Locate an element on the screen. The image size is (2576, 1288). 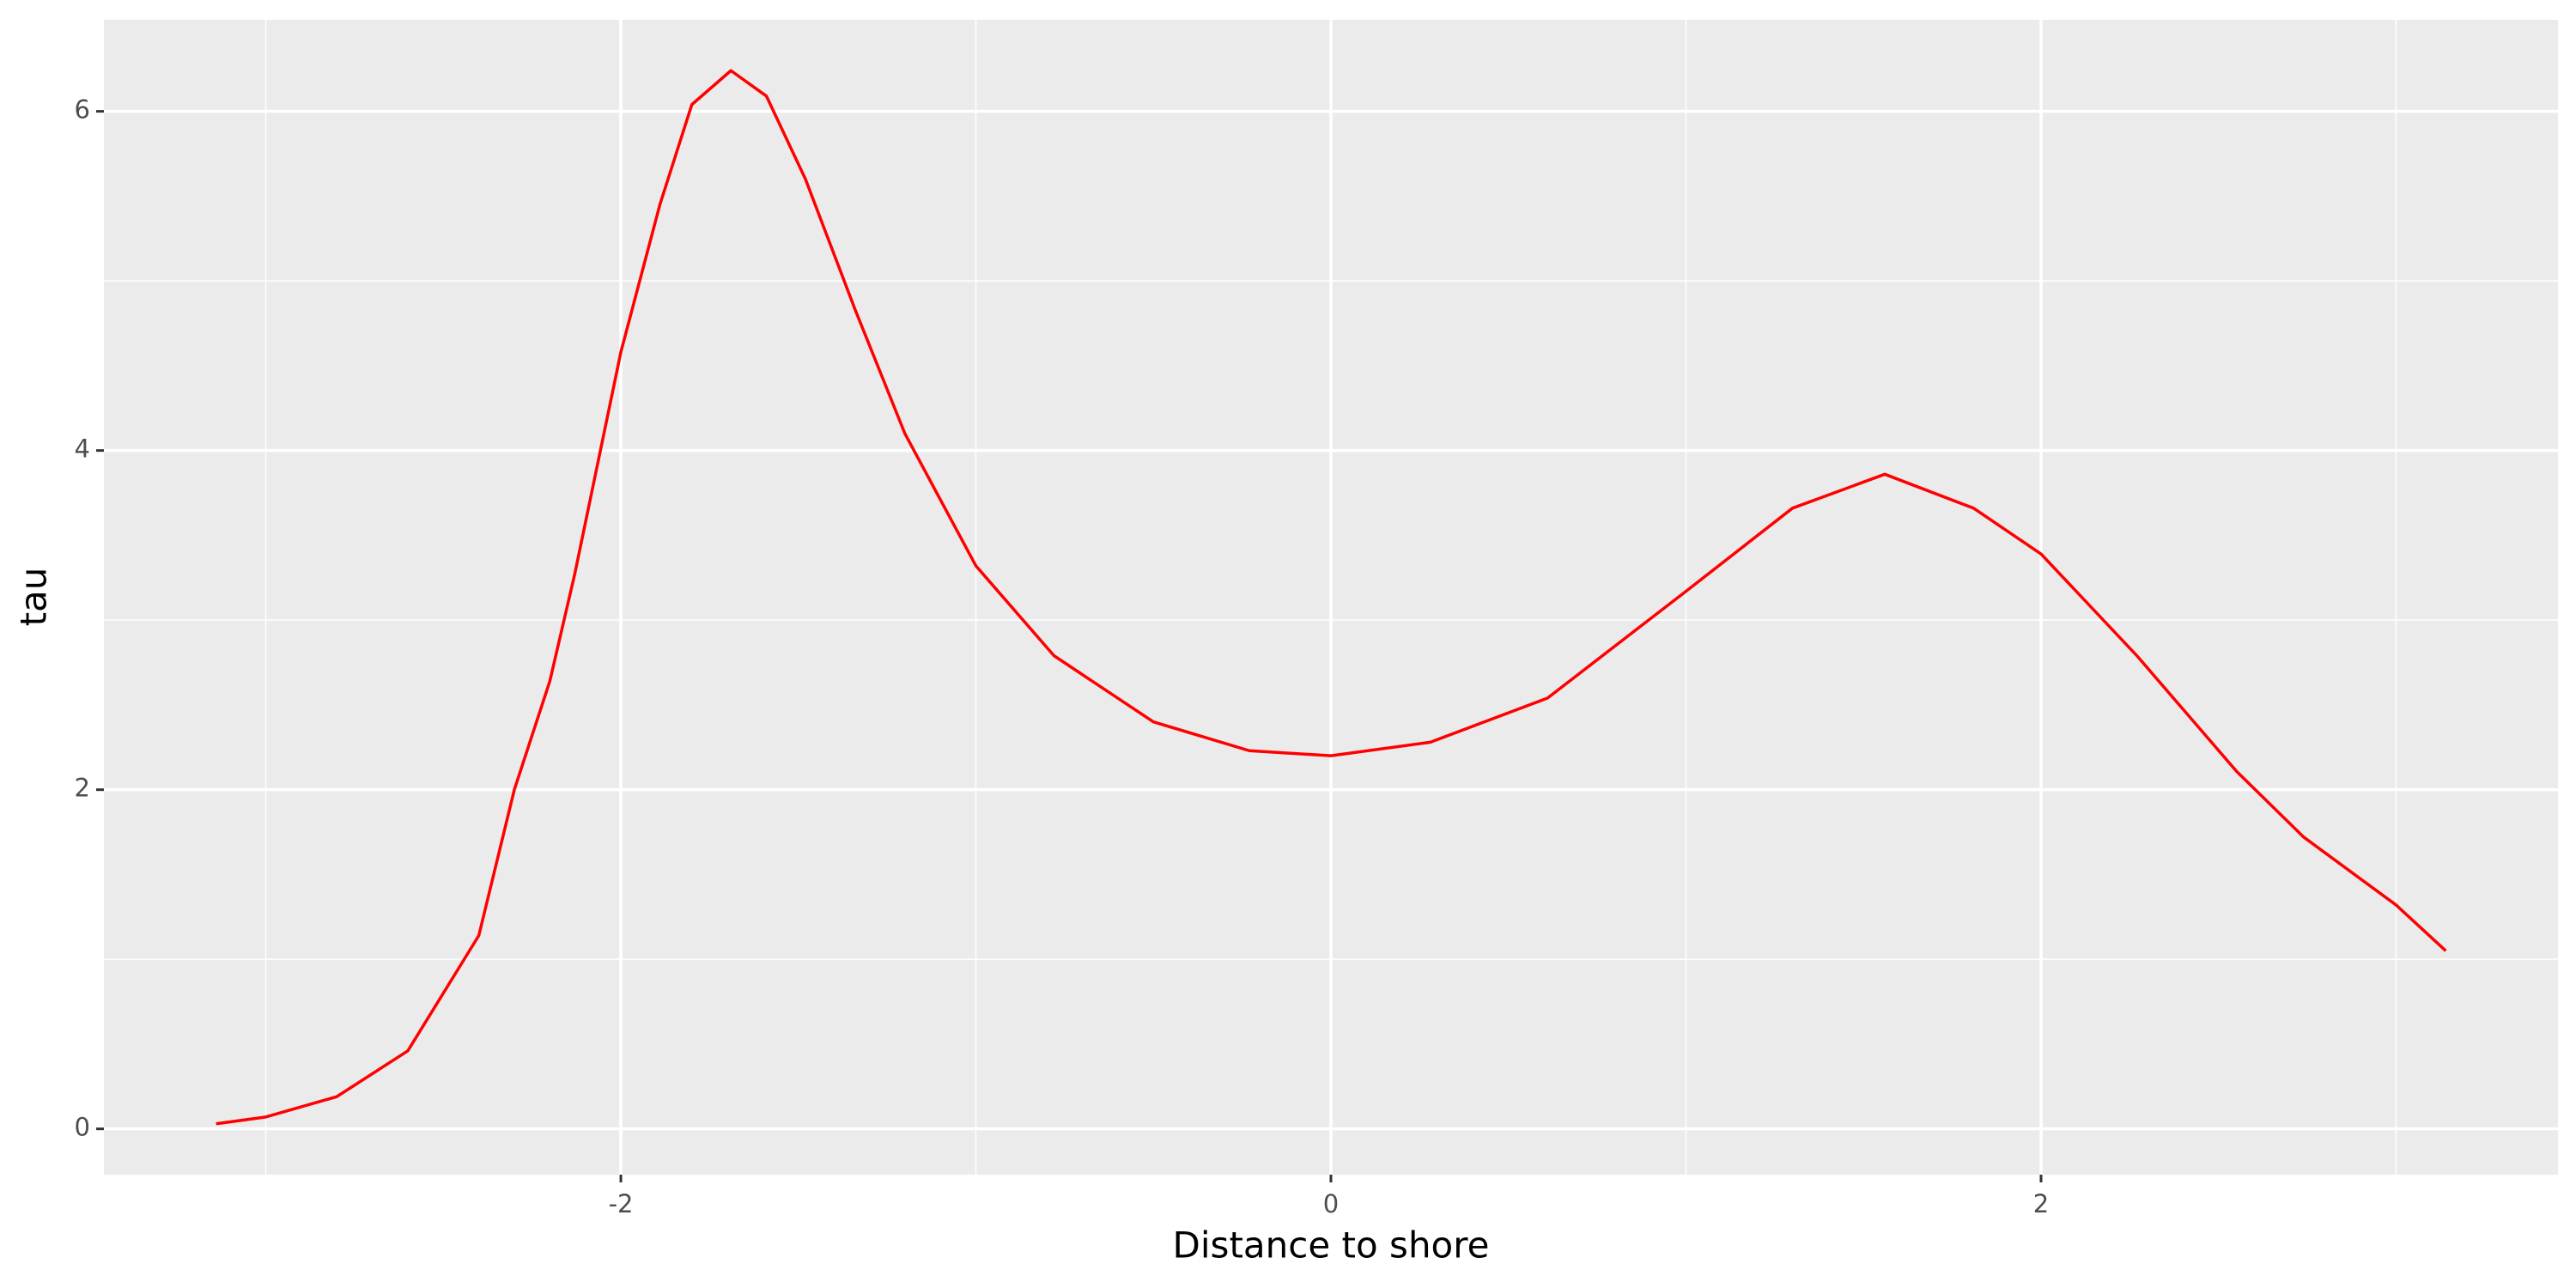
x-tick-label: 2 is located at coordinates (2041, 1203).